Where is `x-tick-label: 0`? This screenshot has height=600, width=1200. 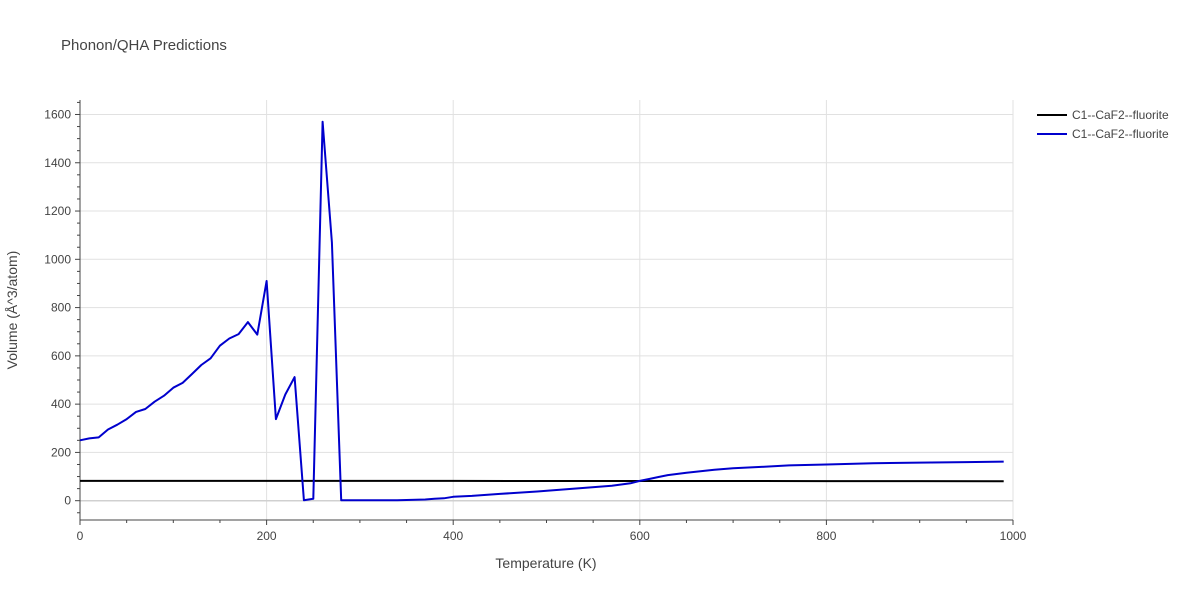 x-tick-label: 0 is located at coordinates (80, 536).